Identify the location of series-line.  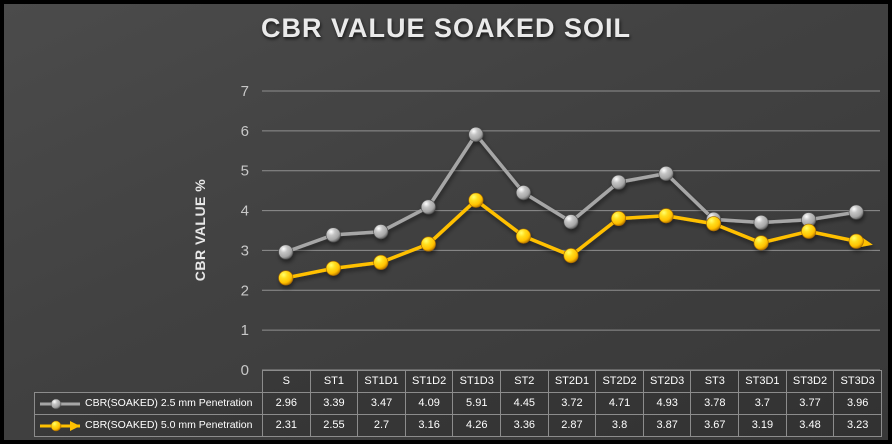
(571, 239).